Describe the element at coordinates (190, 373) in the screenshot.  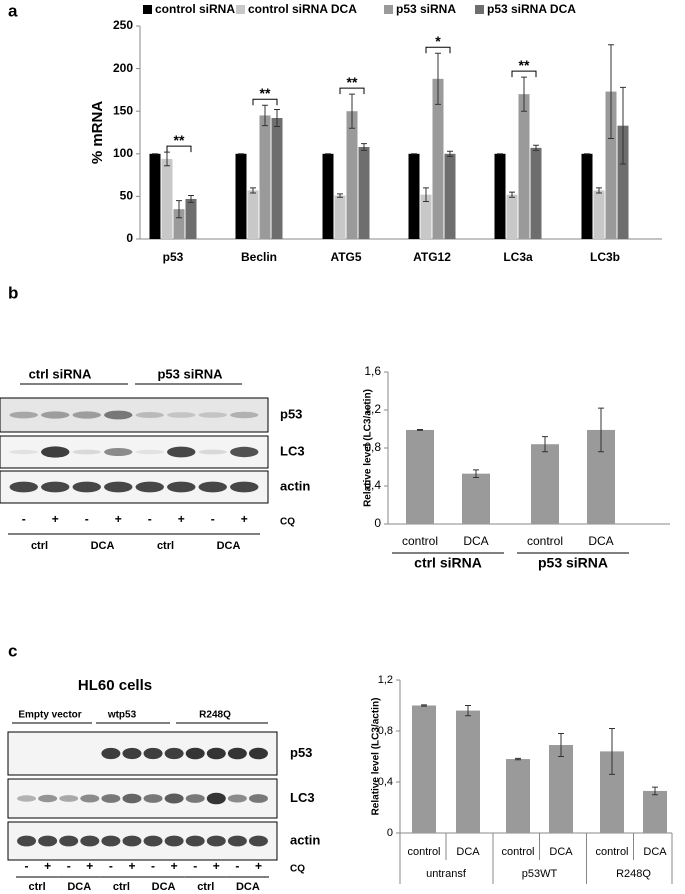
I see `blot-group-label: p53 siRNA` at that location.